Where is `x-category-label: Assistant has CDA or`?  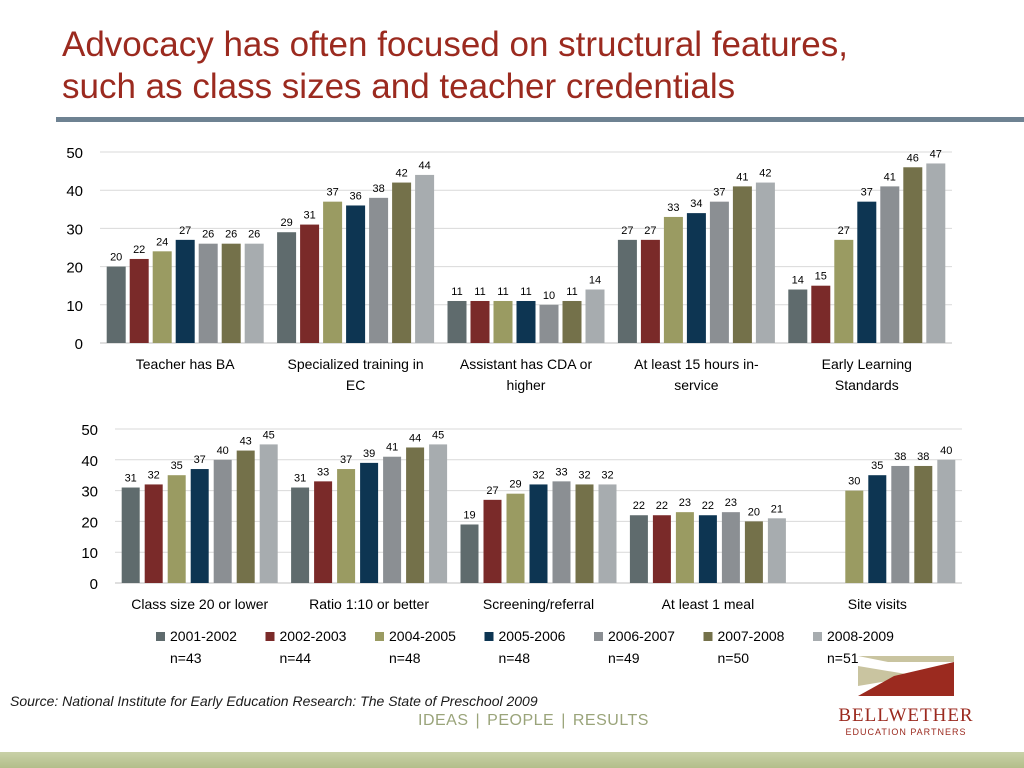
x-category-label: Assistant has CDA or is located at coordinates (526, 364).